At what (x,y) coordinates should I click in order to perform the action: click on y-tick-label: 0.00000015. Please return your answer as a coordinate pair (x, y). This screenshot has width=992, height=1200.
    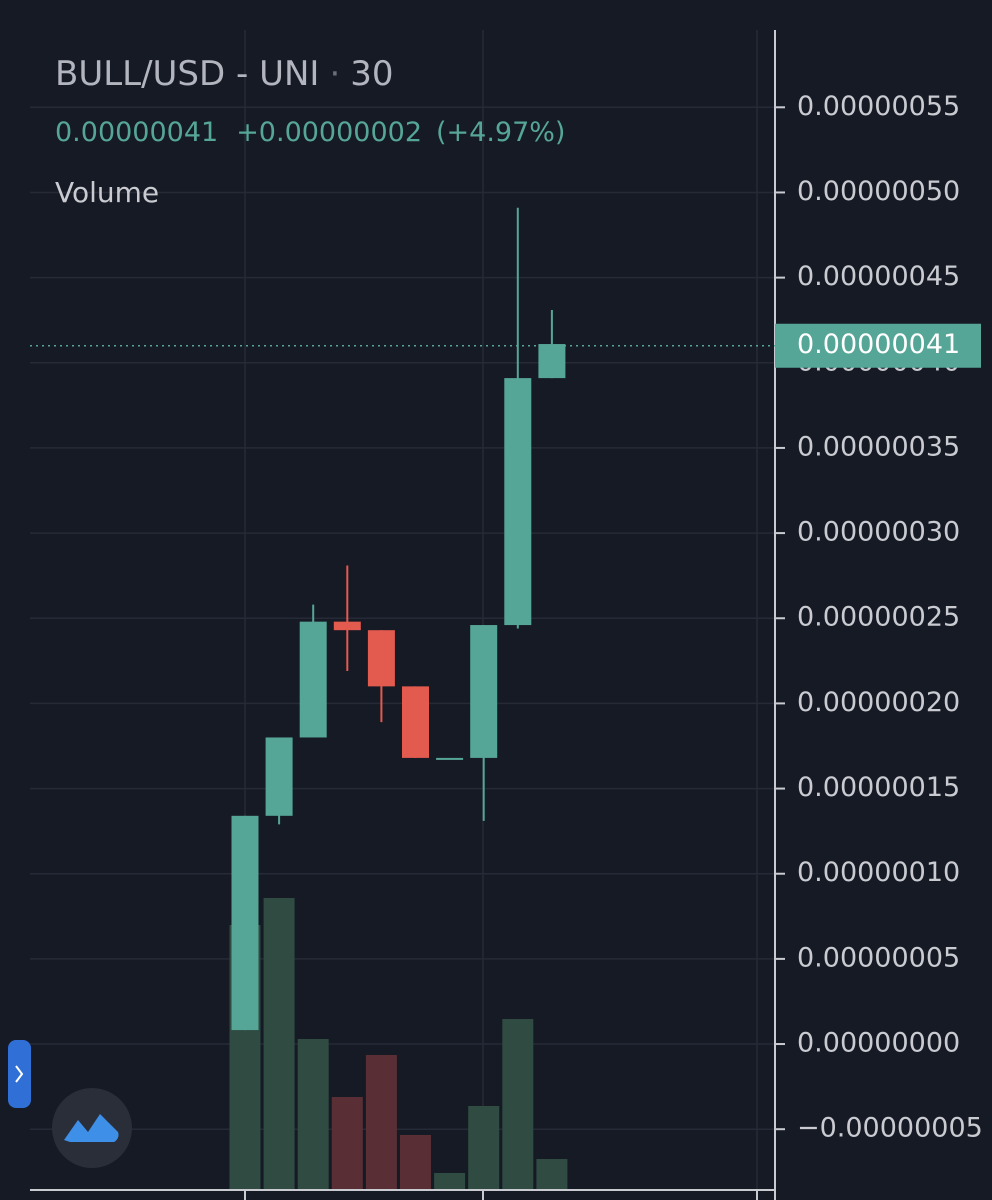
    Looking at the image, I should click on (878, 787).